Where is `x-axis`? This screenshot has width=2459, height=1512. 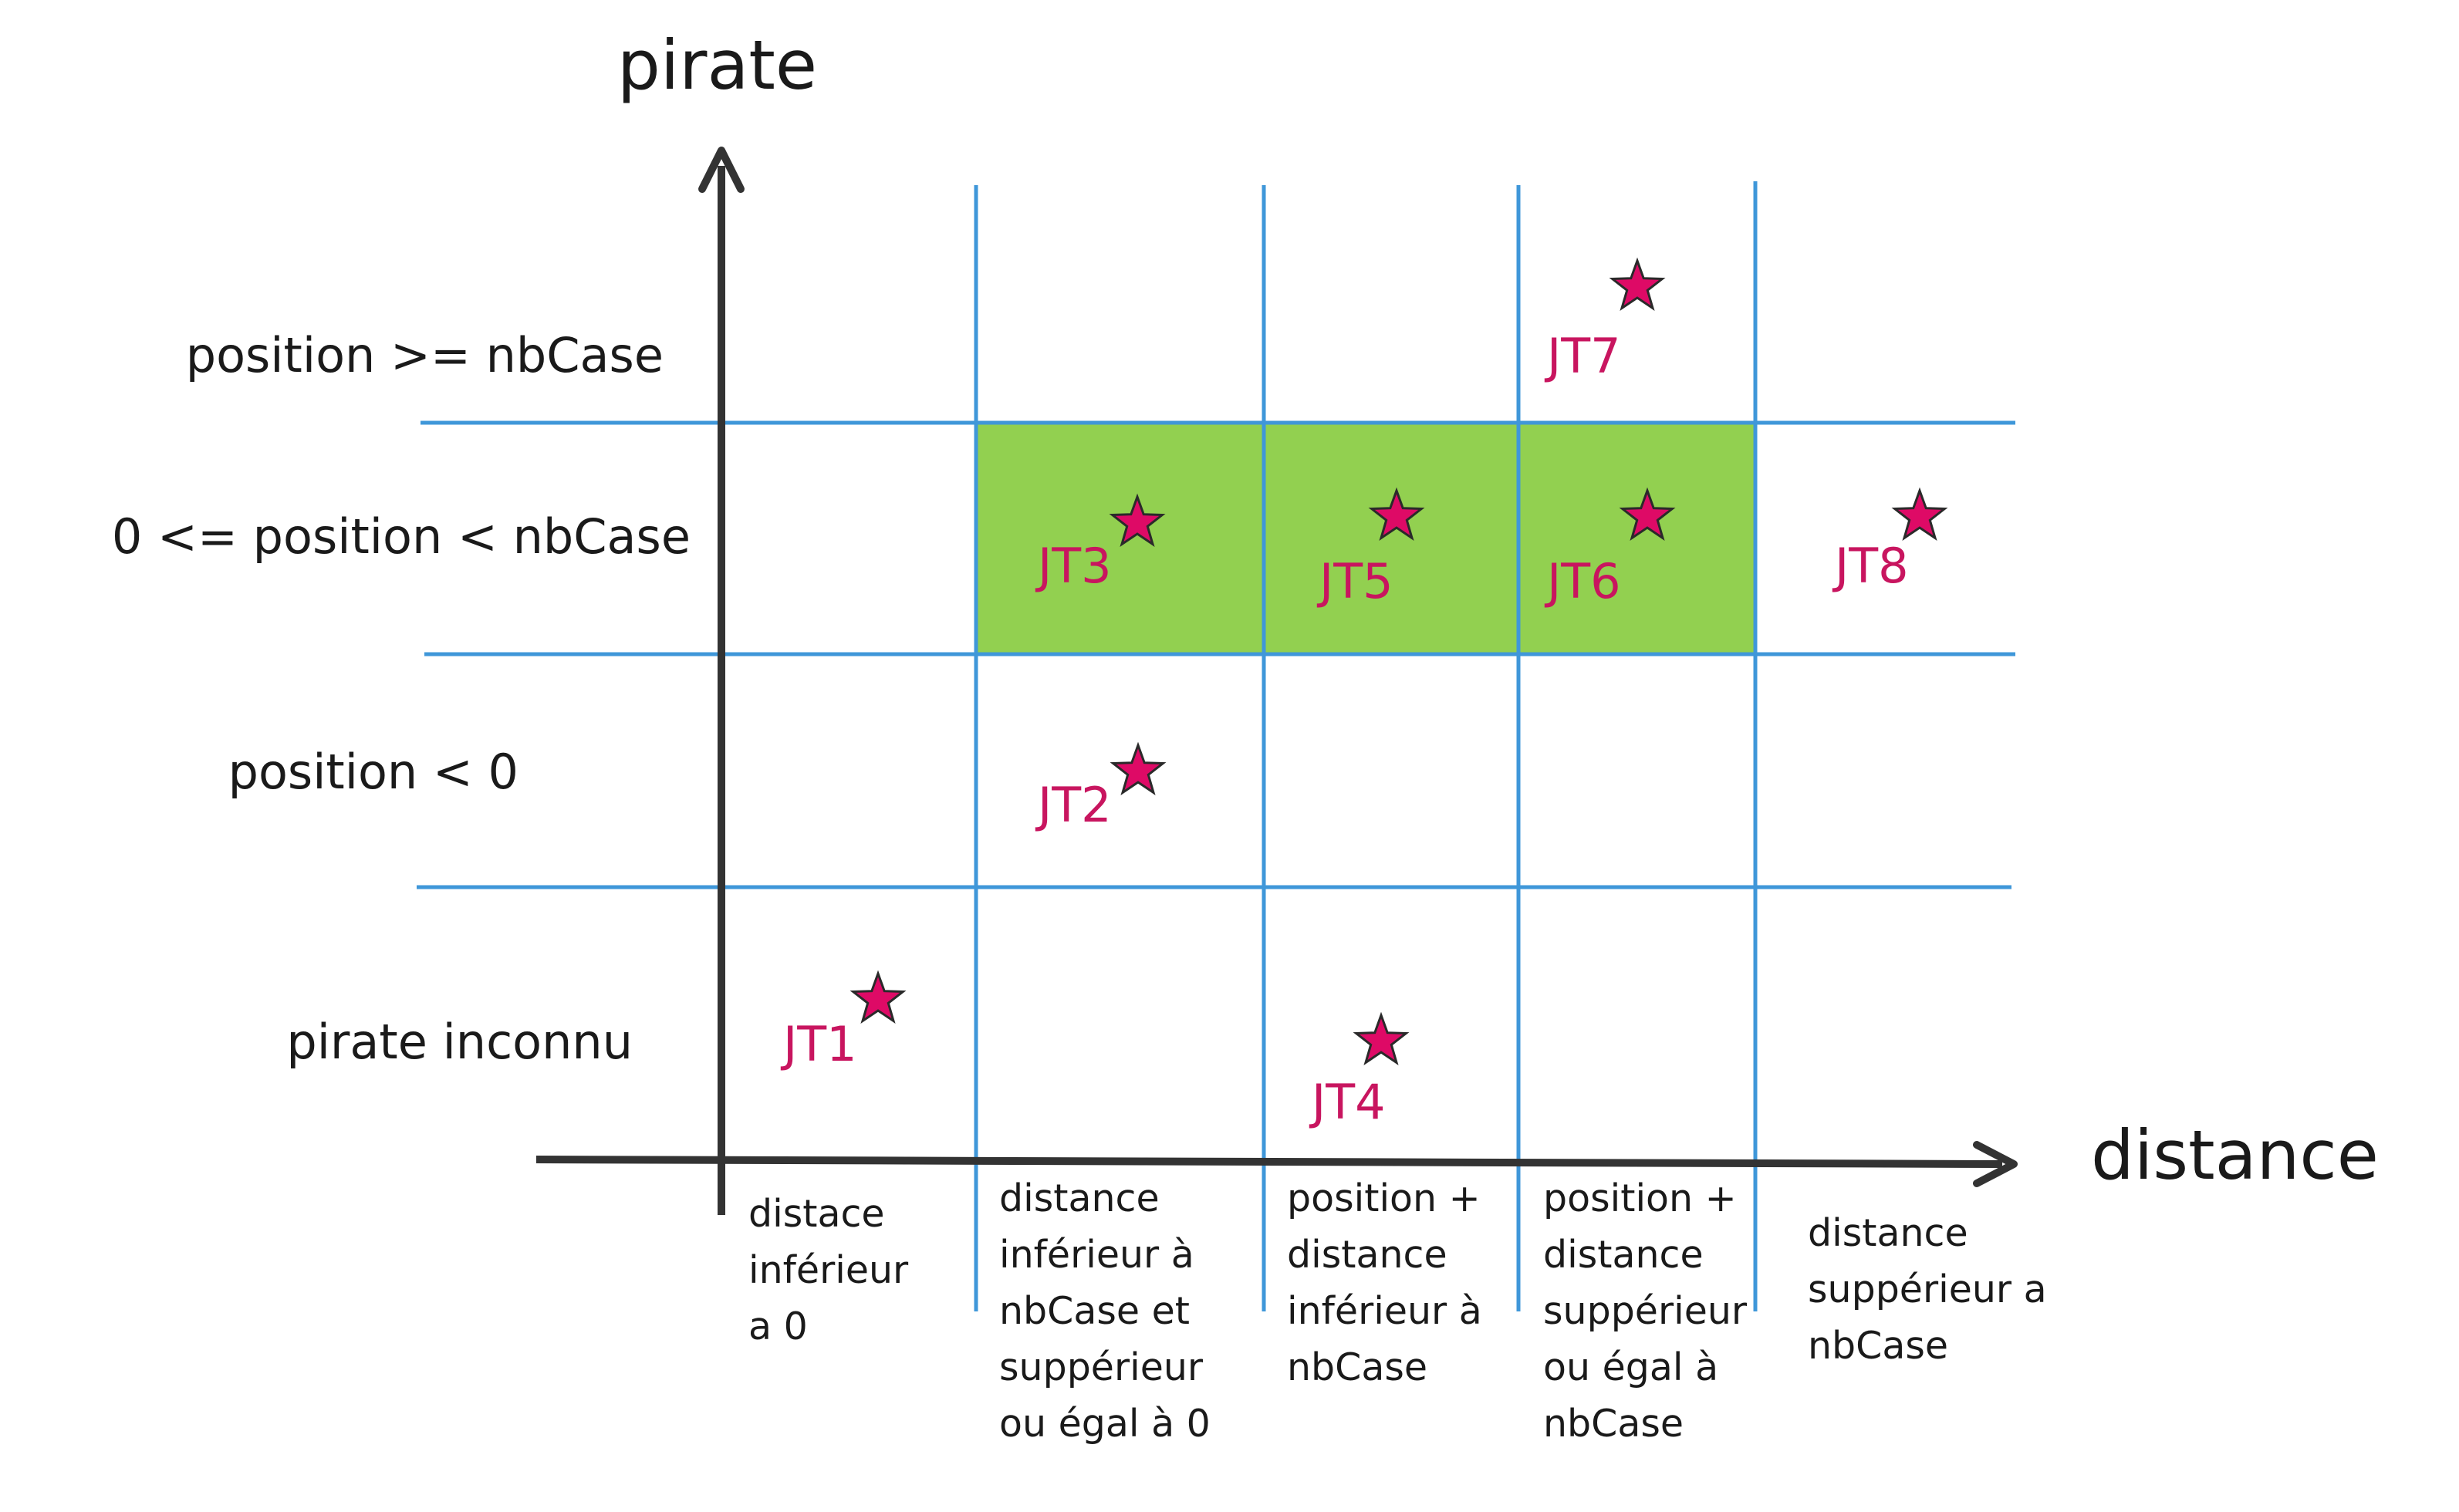 x-axis is located at coordinates (1276, 1164).